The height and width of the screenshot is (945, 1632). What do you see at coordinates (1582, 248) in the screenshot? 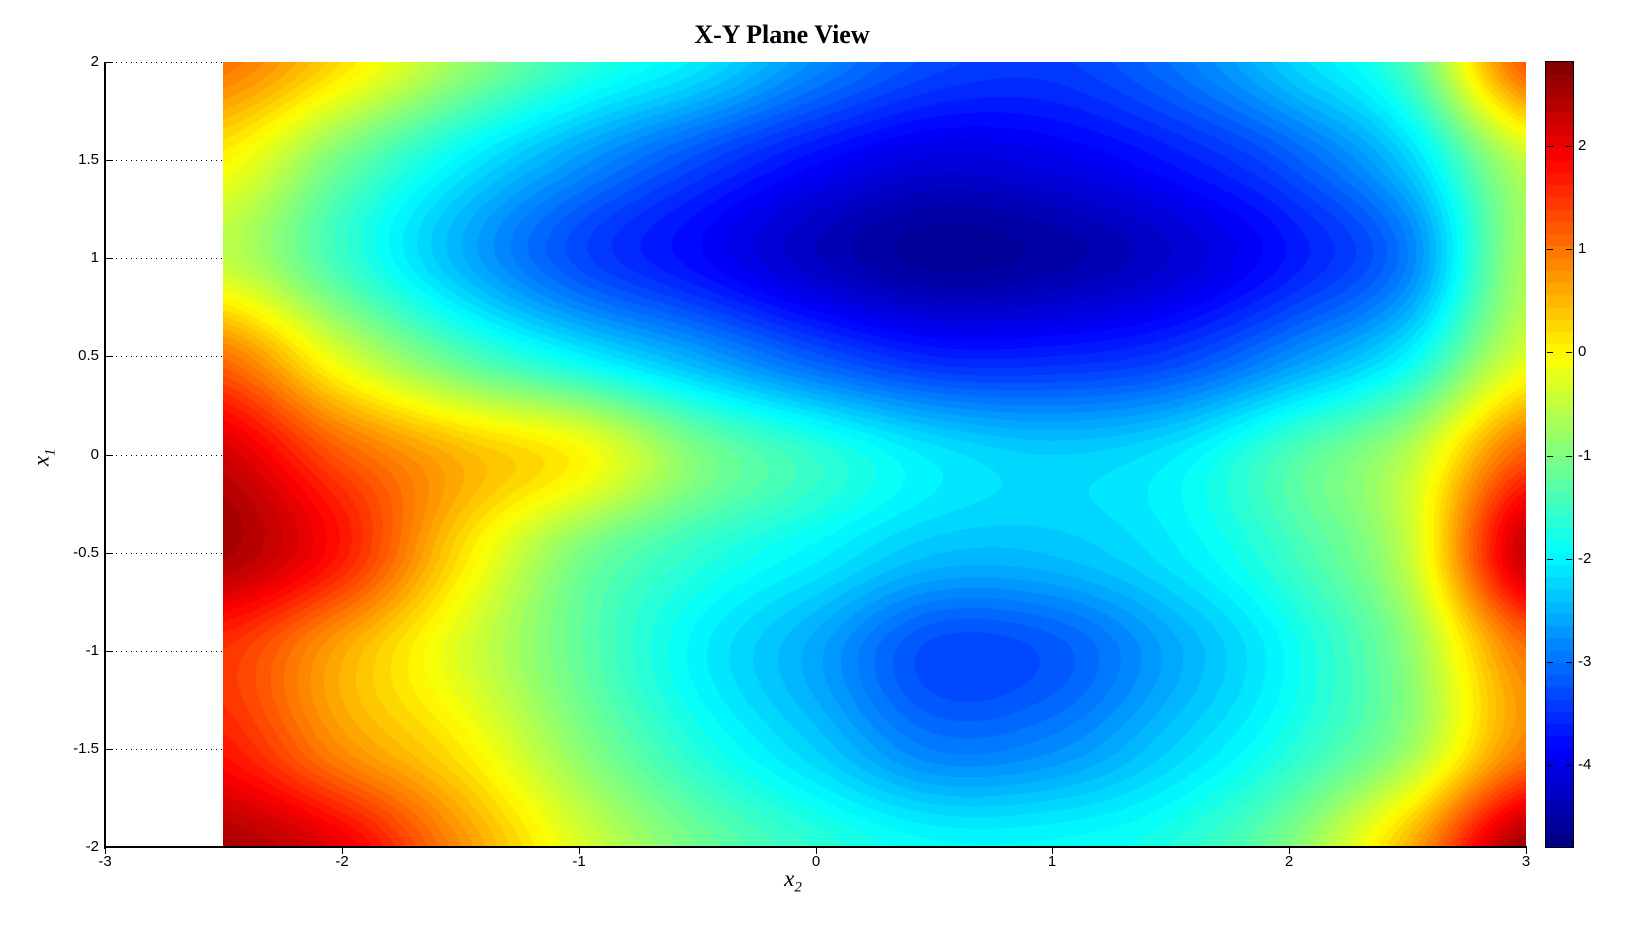
I see `colorbar-tick-label: 1` at bounding box center [1582, 248].